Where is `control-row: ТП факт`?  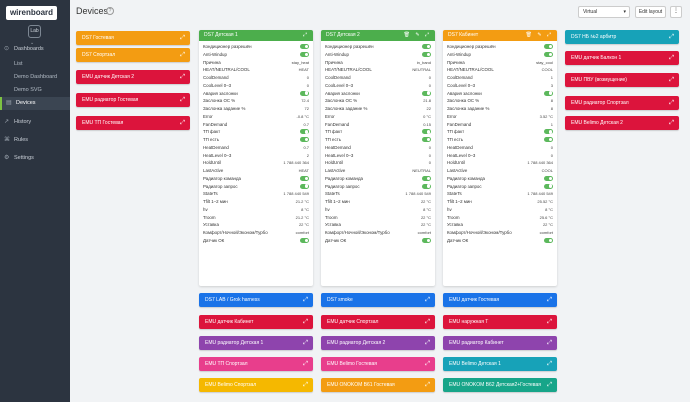
control-row: ТП факт is located at coordinates (256, 132).